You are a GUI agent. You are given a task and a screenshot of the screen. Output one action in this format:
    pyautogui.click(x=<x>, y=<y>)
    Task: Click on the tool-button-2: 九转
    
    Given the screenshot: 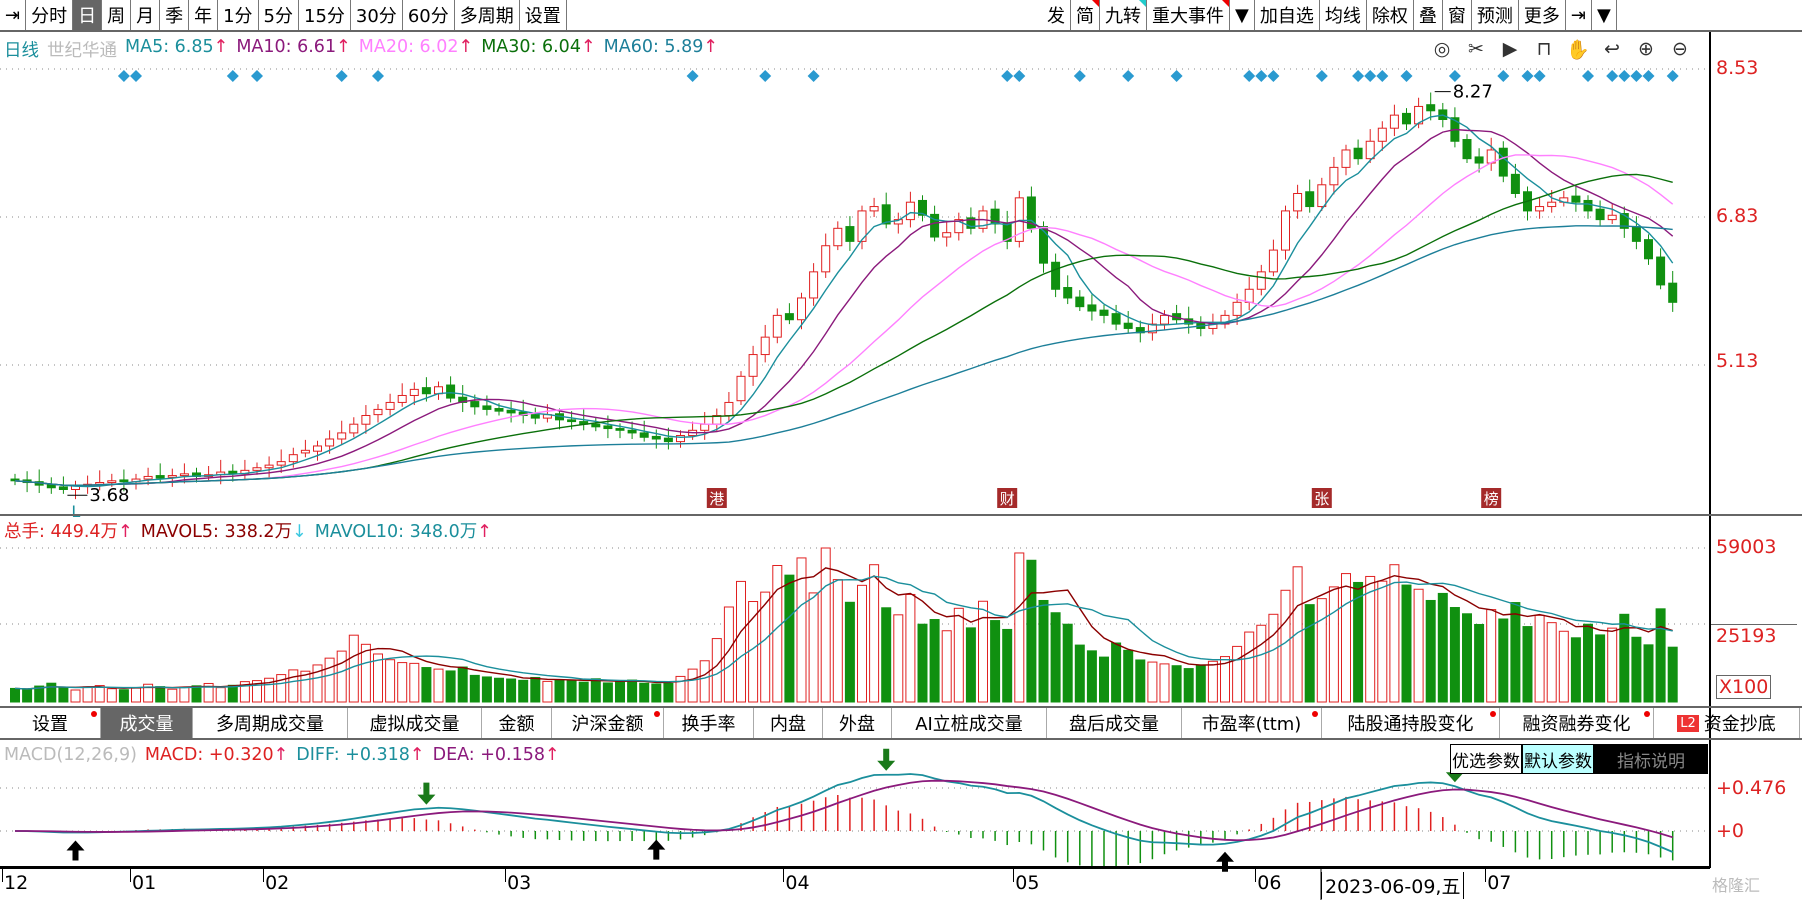 What is the action you would take?
    pyautogui.click(x=1123, y=15)
    